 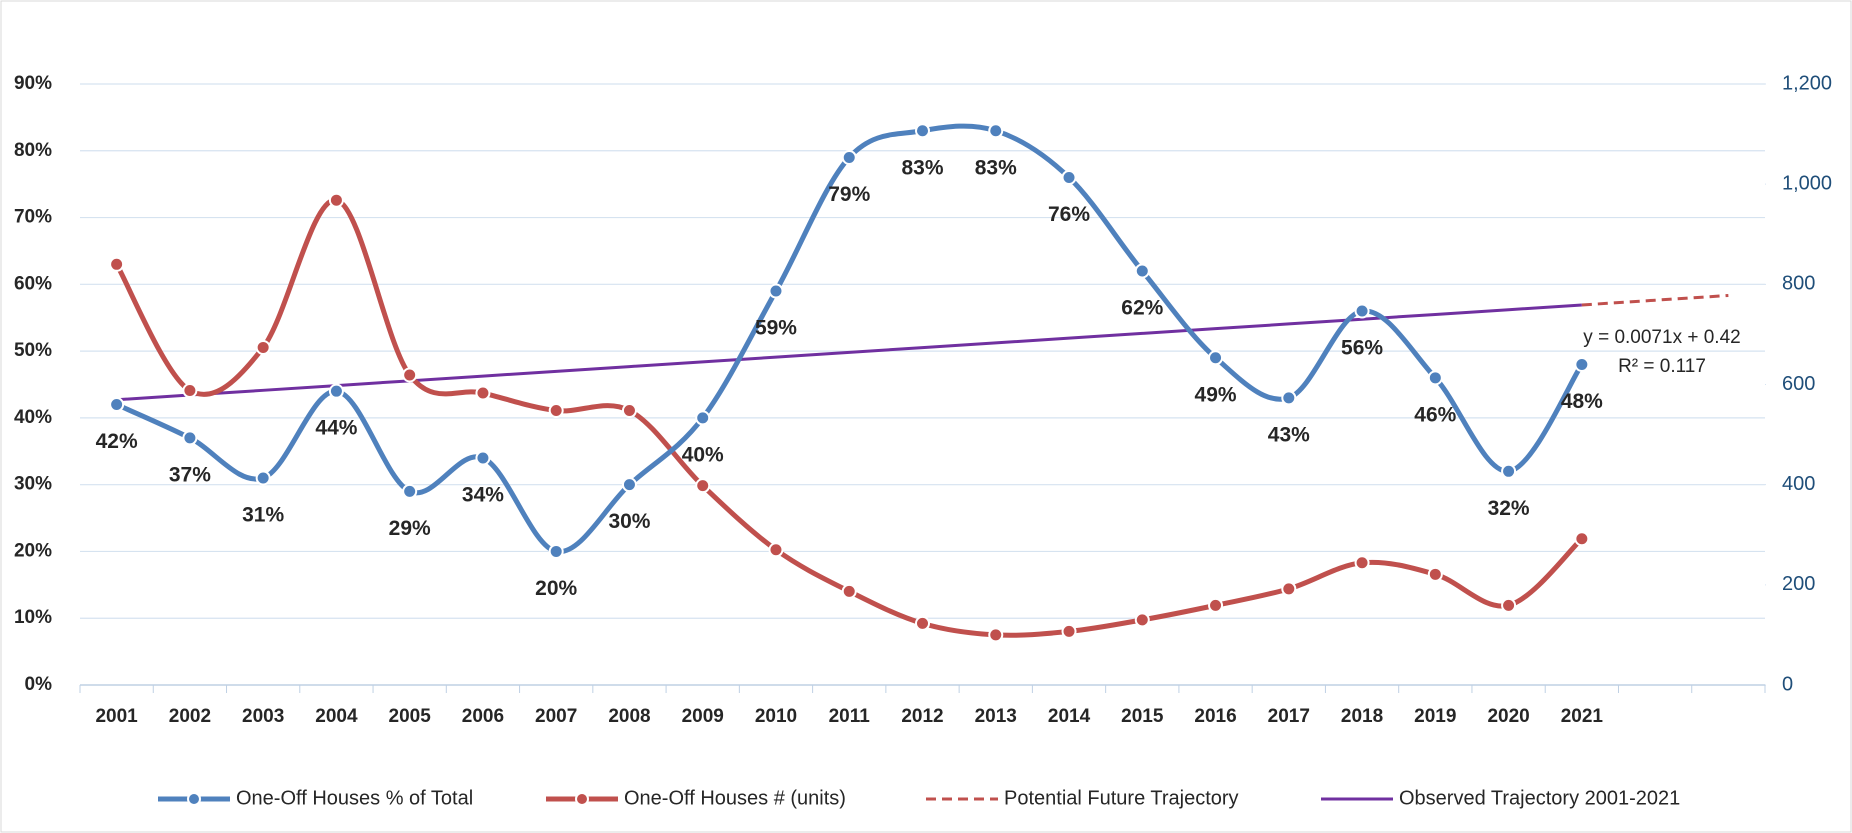 What do you see at coordinates (410, 528) in the screenshot?
I see `data-label: 29%` at bounding box center [410, 528].